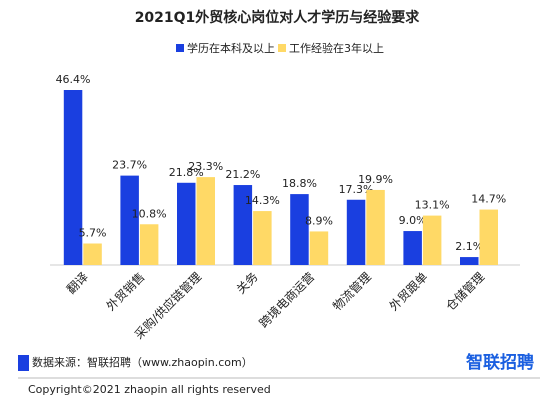  I want to click on x-tick-label: 关务, so click(247, 283).